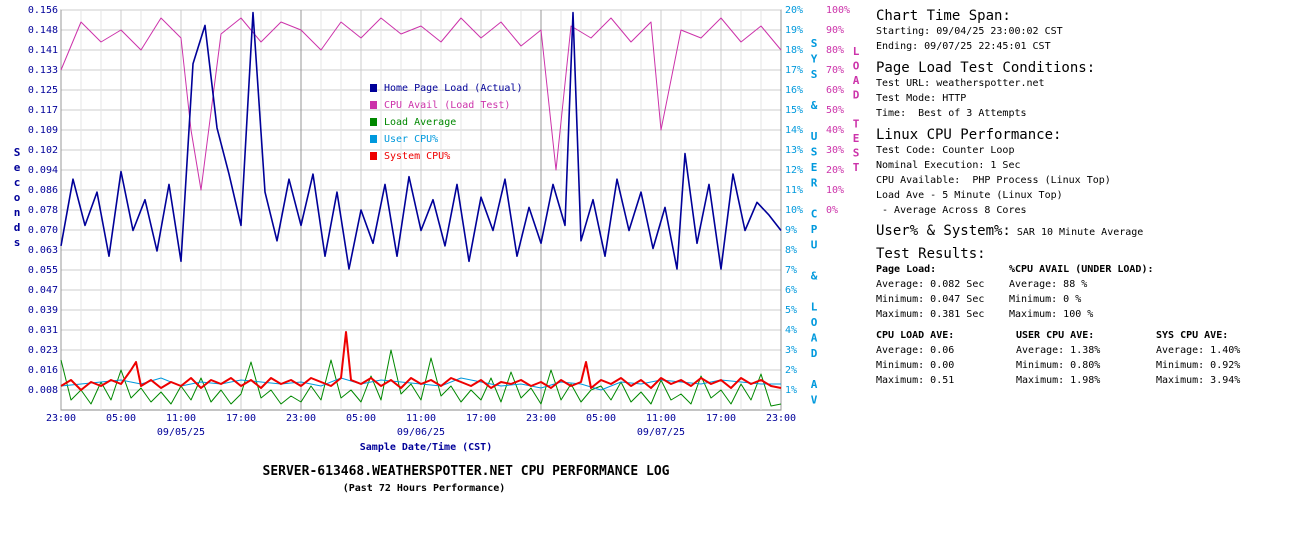 The height and width of the screenshot is (550, 1300). I want to click on axis-title-char: T, so click(856, 167).